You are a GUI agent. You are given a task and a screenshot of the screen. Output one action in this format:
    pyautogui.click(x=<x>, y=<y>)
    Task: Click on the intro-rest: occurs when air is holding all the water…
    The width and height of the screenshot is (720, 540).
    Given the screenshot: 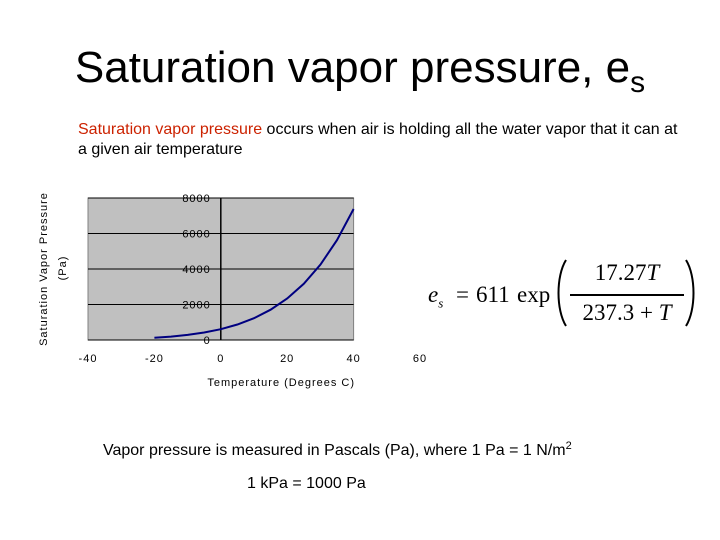 What is the action you would take?
    pyautogui.click(x=378, y=139)
    